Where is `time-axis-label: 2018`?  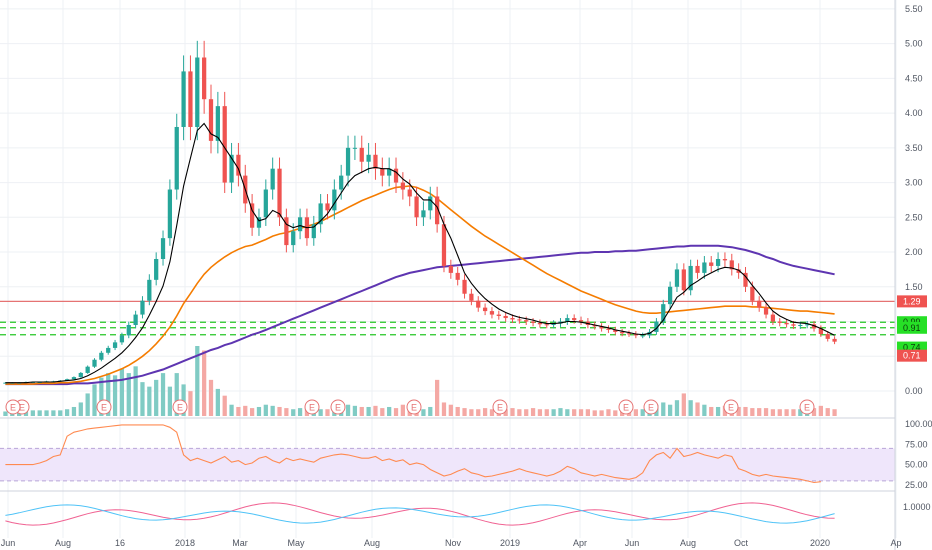
time-axis-label: 2018 is located at coordinates (185, 543).